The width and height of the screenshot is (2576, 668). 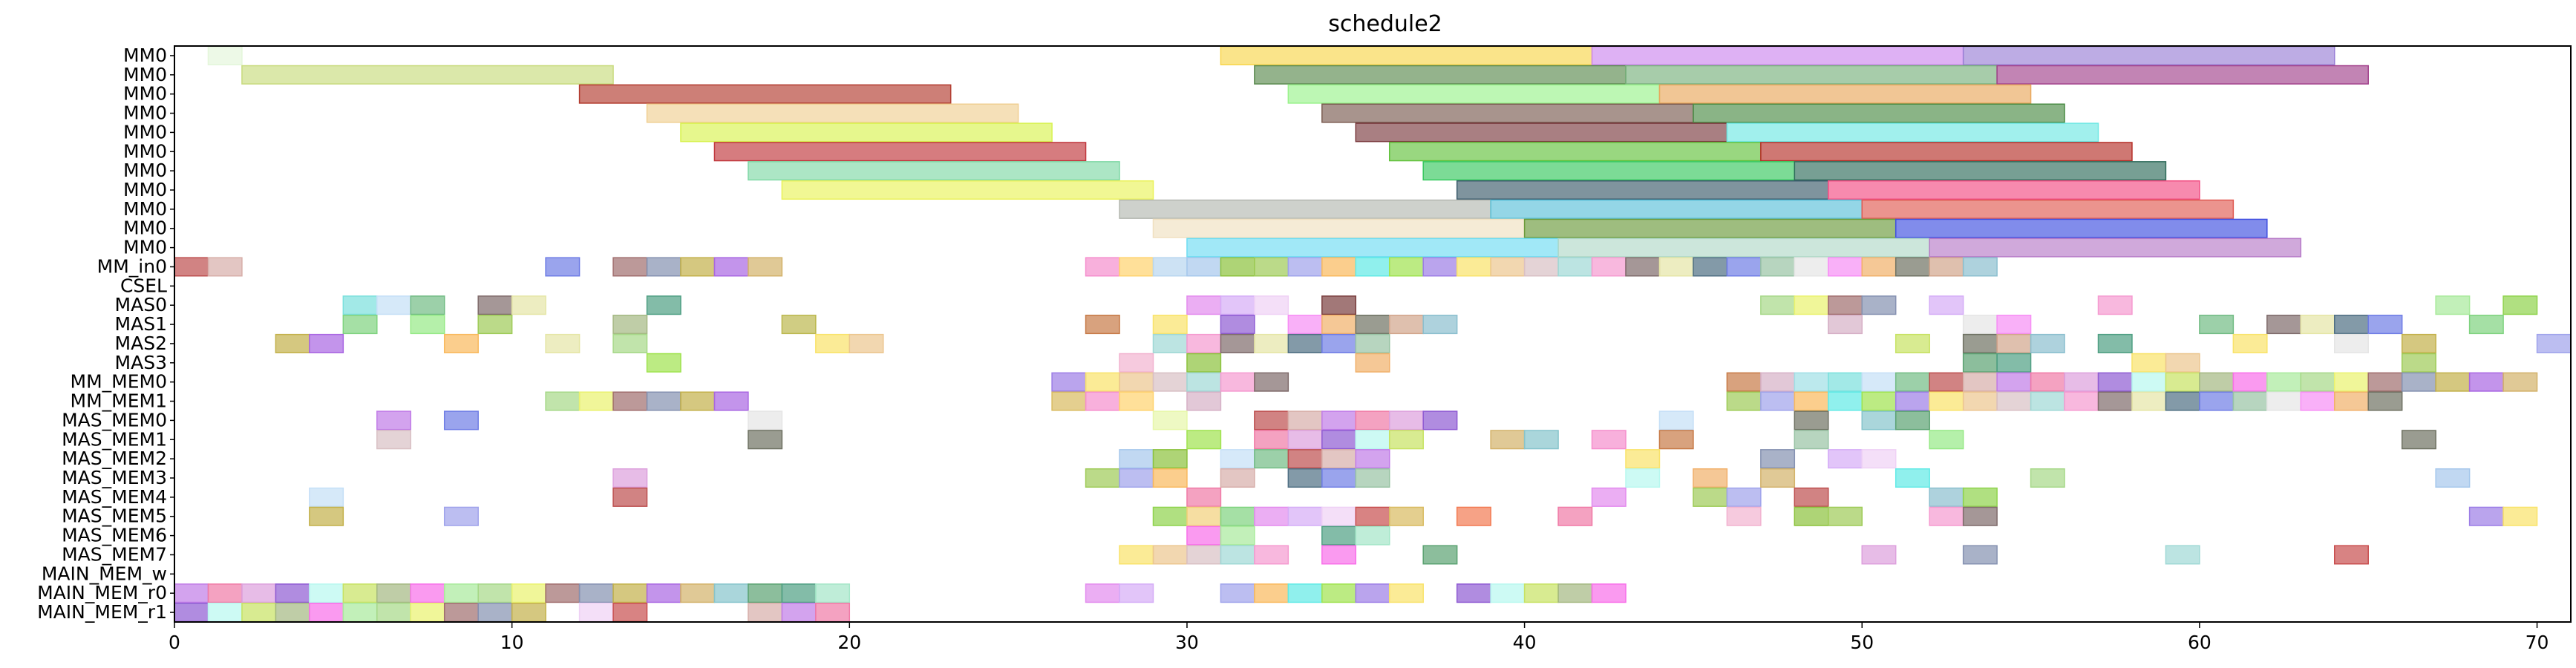 What do you see at coordinates (141, 363) in the screenshot?
I see `y-tick-label: MAS3` at bounding box center [141, 363].